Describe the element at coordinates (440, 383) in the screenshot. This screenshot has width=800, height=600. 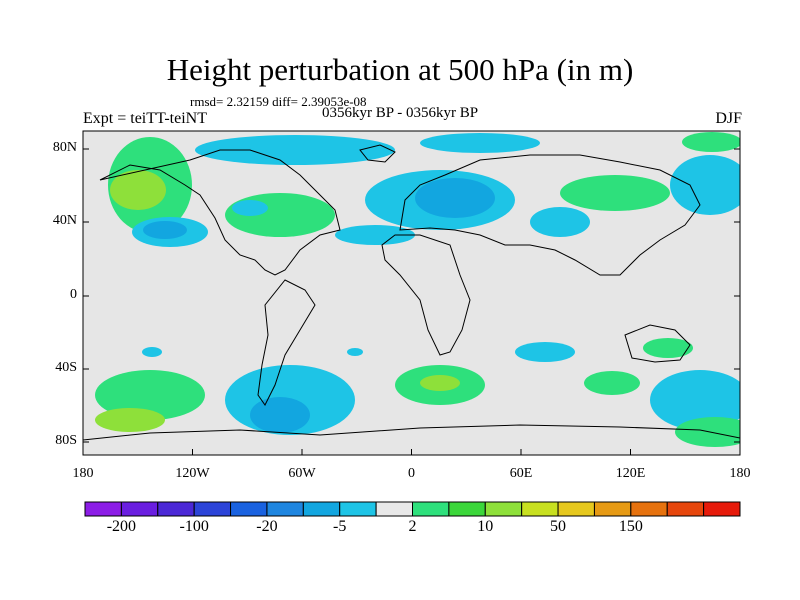
I see `strong-positive-anomaly-south-atlantic` at that location.